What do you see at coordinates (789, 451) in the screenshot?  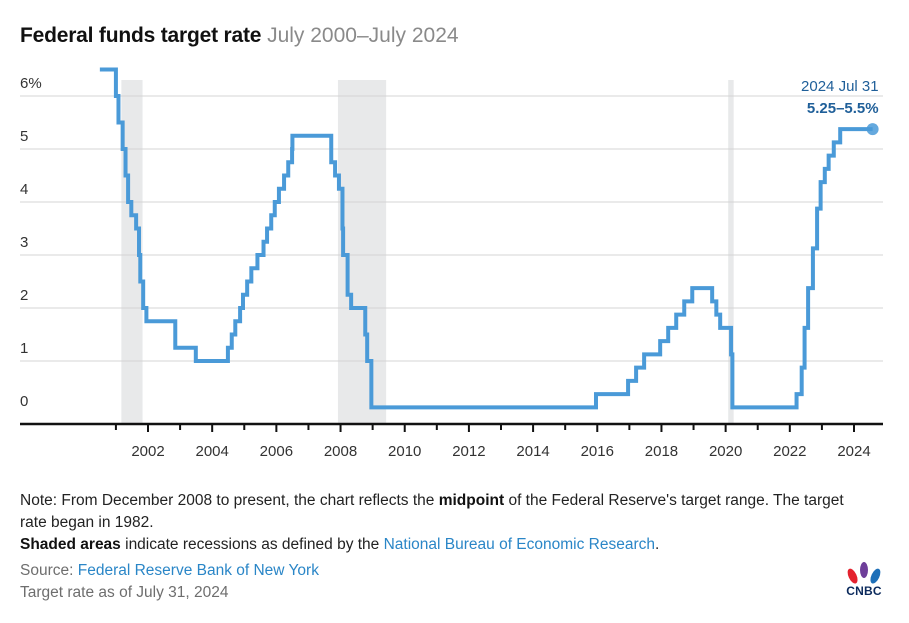 I see `x-tick-label: 2022` at bounding box center [789, 451].